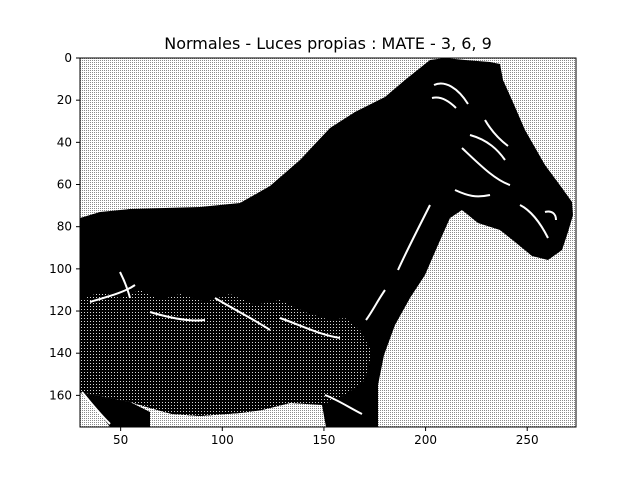 This screenshot has height=480, width=640. Describe the element at coordinates (222, 440) in the screenshot. I see `x-tick-label: 100` at that location.